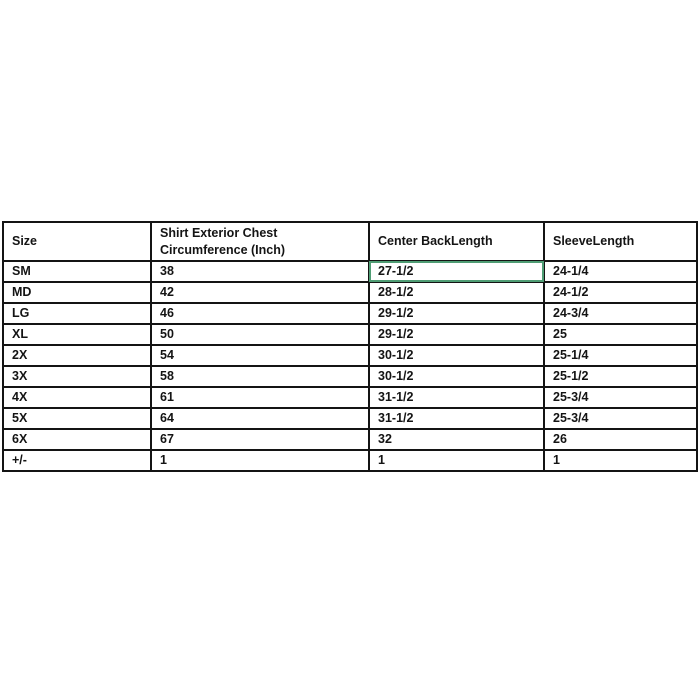 Image resolution: width=700 pixels, height=700 pixels. What do you see at coordinates (456, 292) in the screenshot?
I see `cell-back-length: 28-1/2` at bounding box center [456, 292].